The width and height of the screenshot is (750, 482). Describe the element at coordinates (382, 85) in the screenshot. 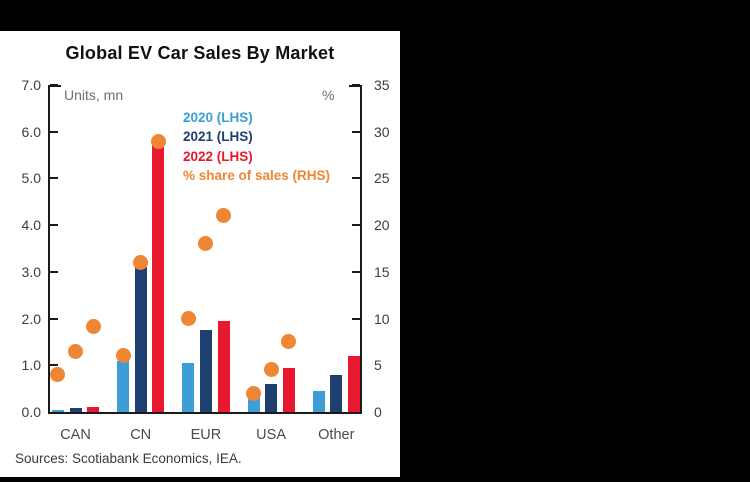

I see `right-axis-tick-label: 35` at that location.